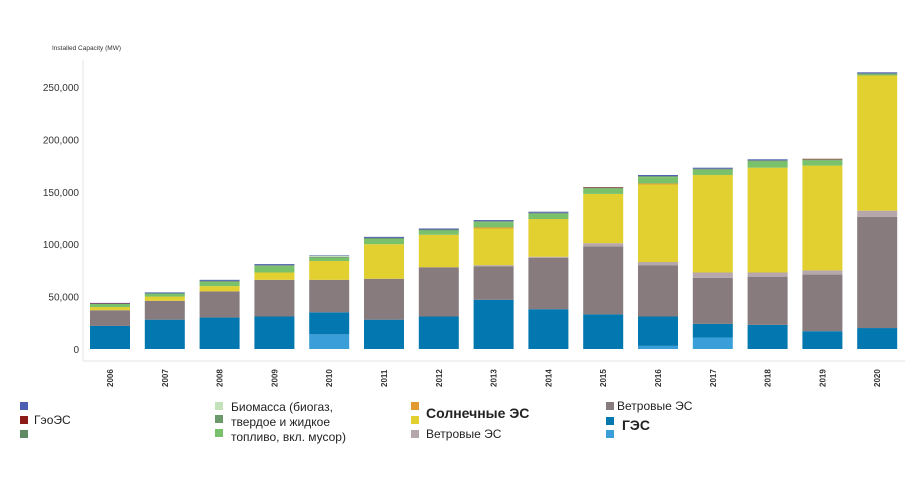 The image size is (918, 481). Describe the element at coordinates (464, 434) in the screenshot. I see `legend-label-wind-light: Ветровые ЭС` at that location.